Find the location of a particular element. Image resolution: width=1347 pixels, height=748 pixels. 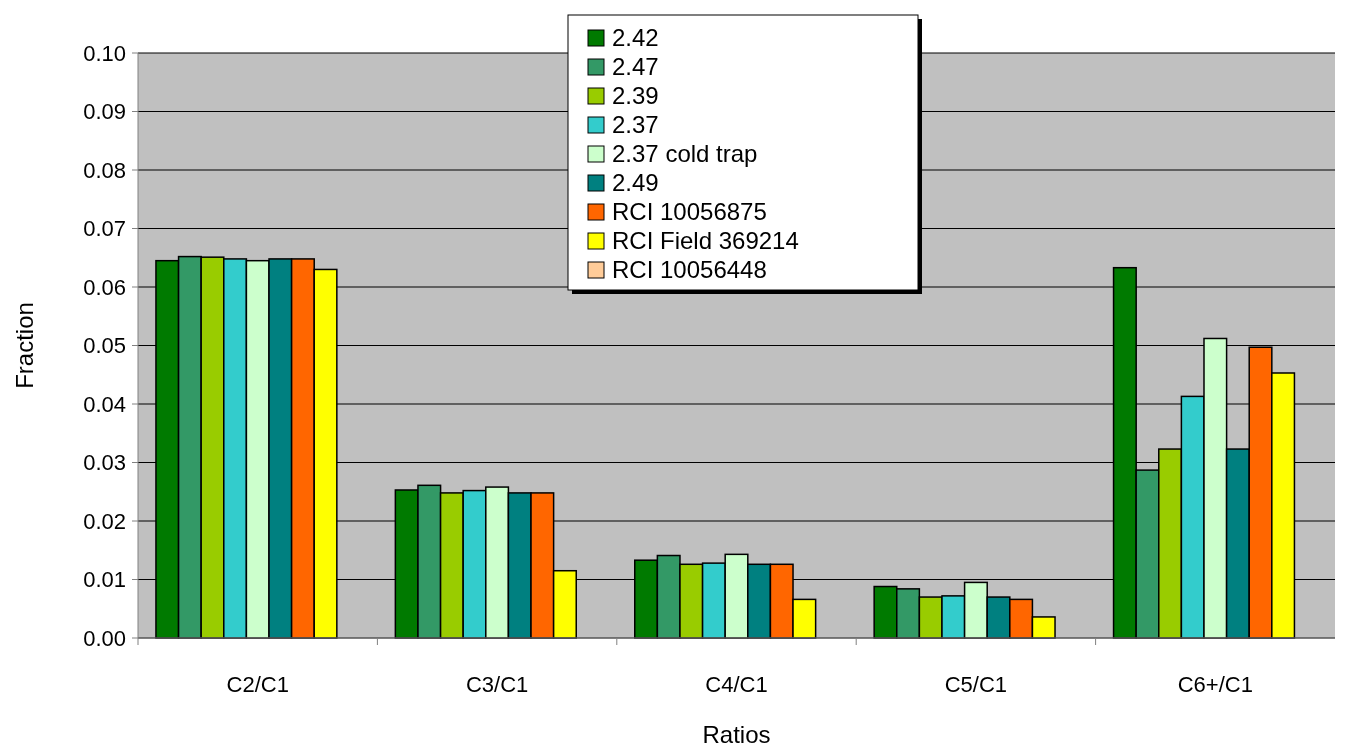

y-tick-label: 0.00 is located at coordinates (104, 638).